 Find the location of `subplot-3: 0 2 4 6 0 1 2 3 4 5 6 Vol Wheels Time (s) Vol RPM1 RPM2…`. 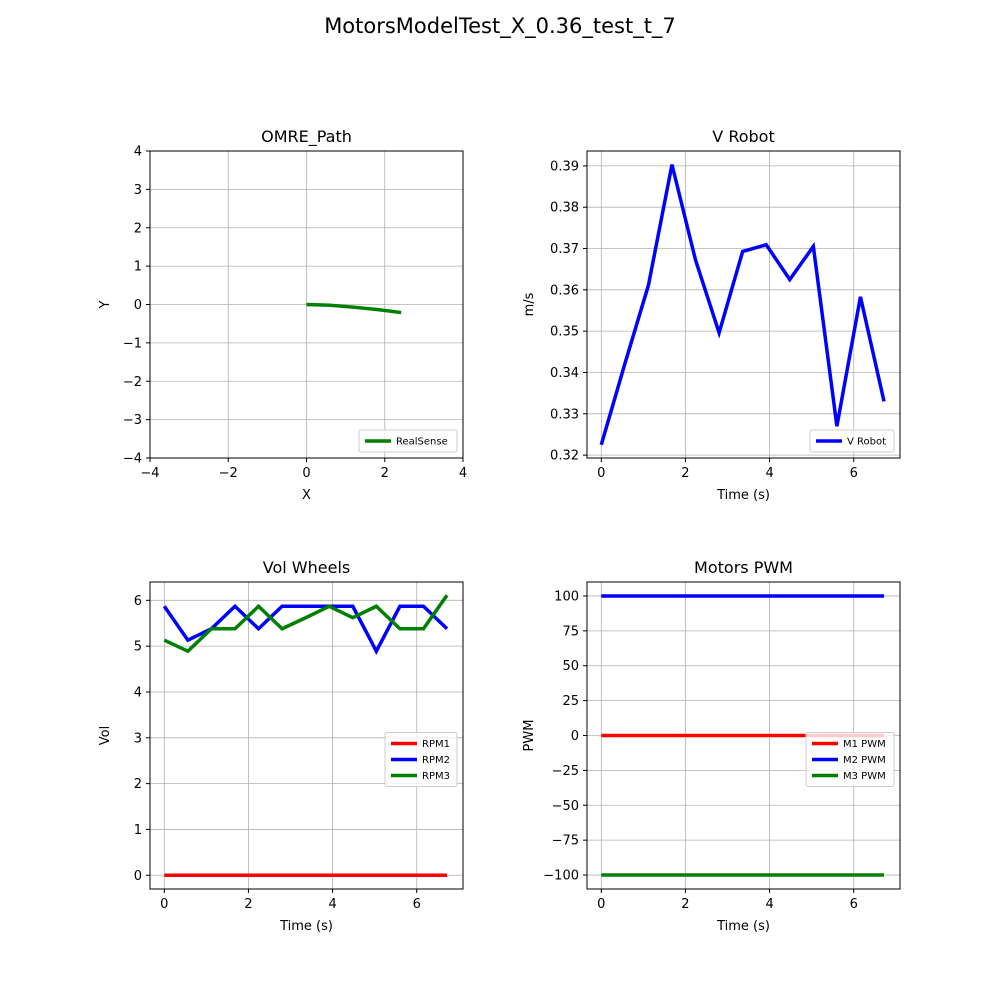

subplot-3: 0 2 4 6 0 1 2 3 4 5 6 Vol Wheels Time (s) Vol RPM1 RPM2… is located at coordinates (281, 746).